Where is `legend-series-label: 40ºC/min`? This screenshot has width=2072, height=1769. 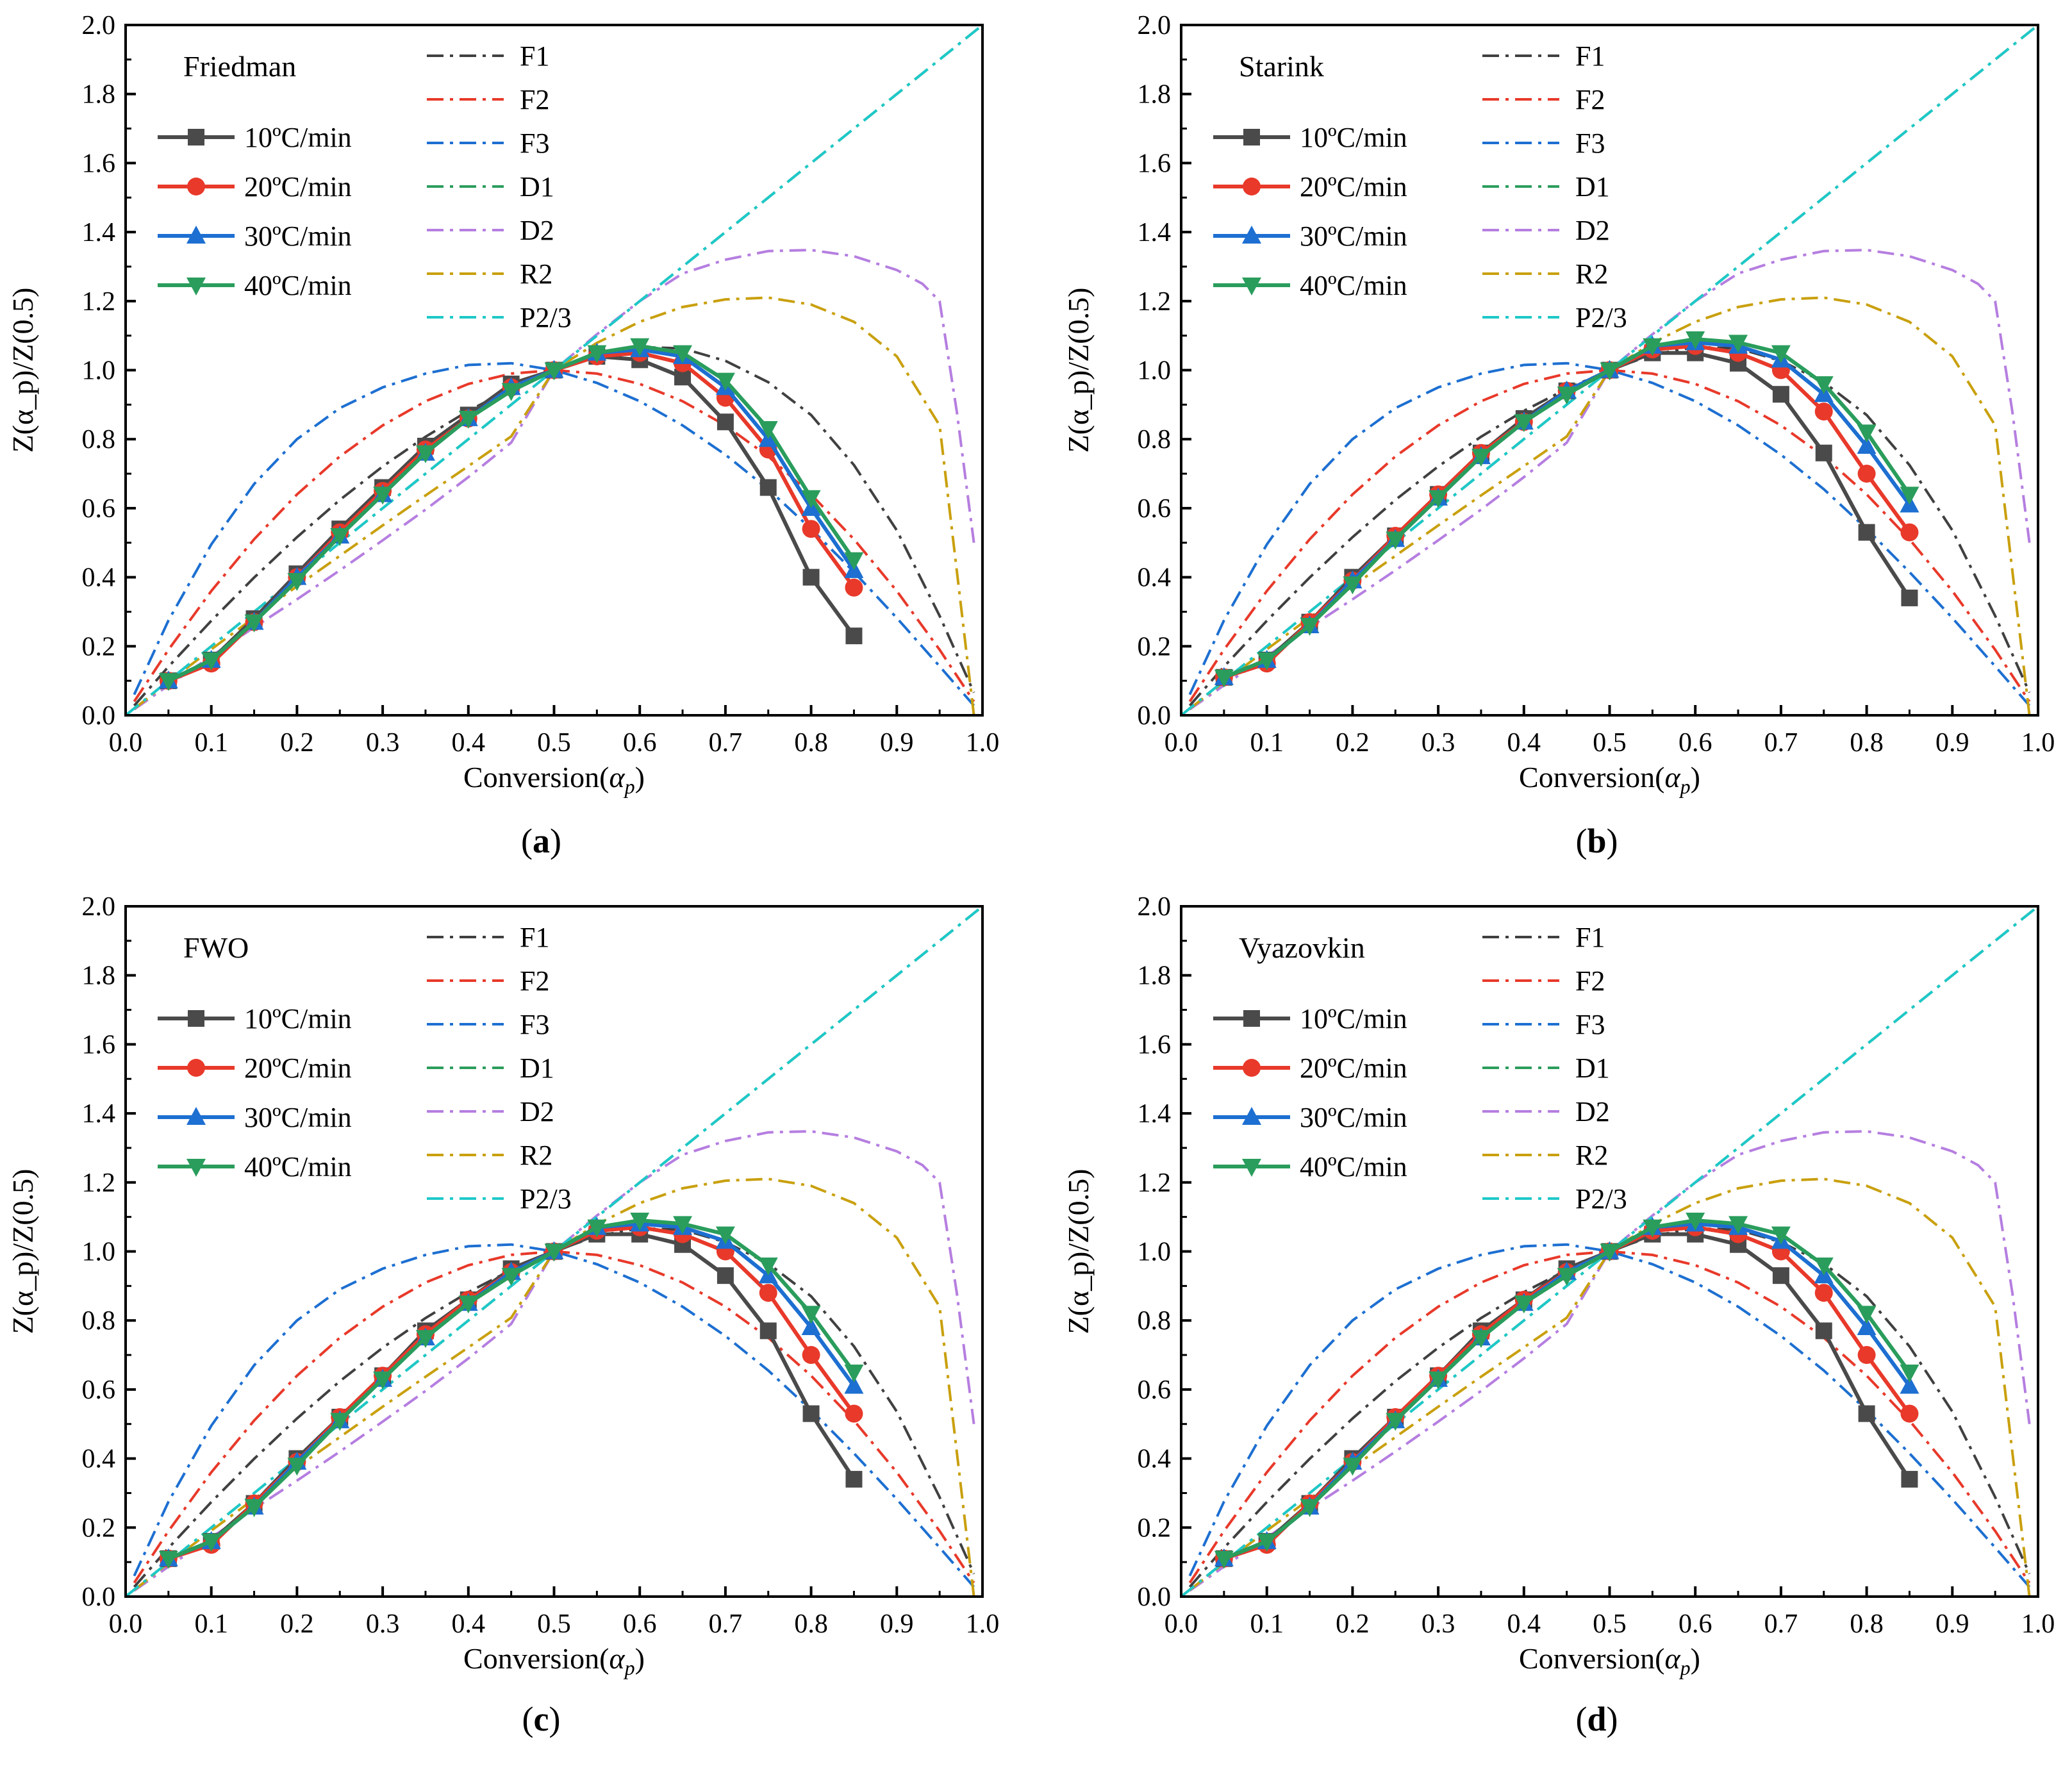
legend-series-label: 40ºC/min is located at coordinates (298, 1167).